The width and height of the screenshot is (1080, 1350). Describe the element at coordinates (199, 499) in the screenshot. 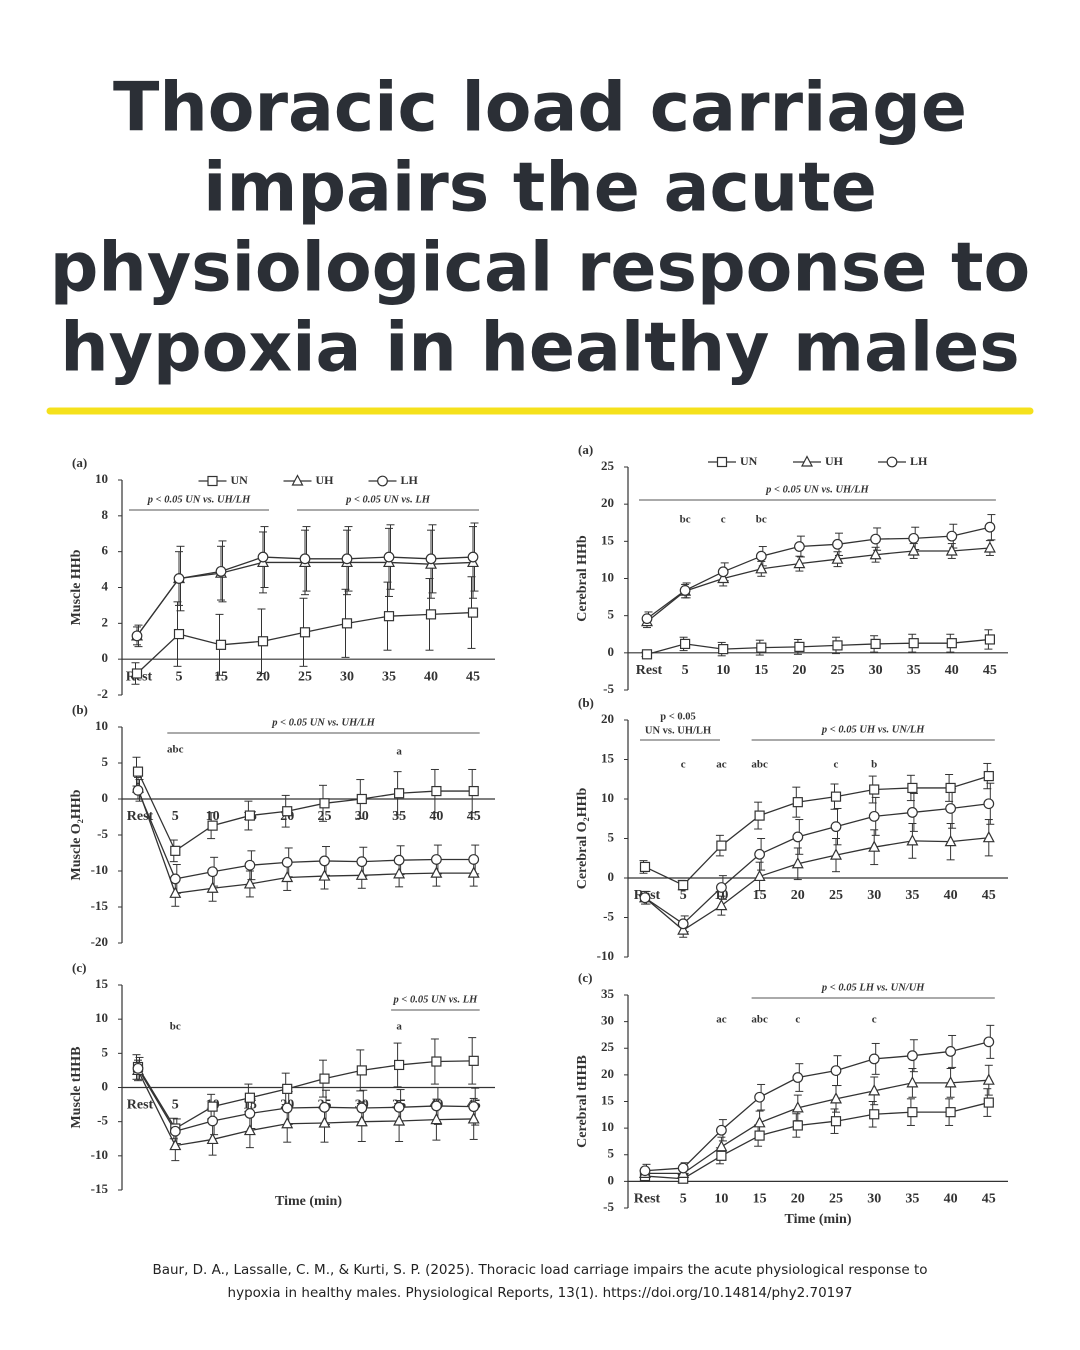

I see `annotation: p < 0.05 UN vs. UH/LH` at that location.